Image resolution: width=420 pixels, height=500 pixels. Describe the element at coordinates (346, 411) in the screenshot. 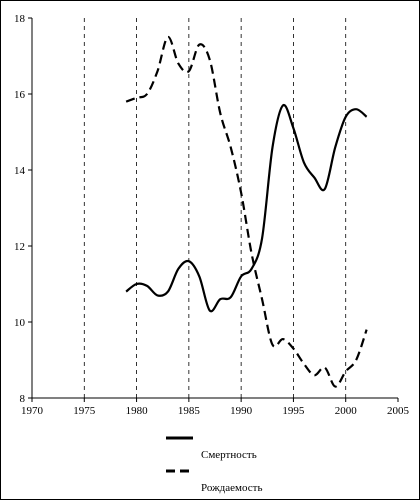

I see `x-tick-label-2000: 2000` at that location.